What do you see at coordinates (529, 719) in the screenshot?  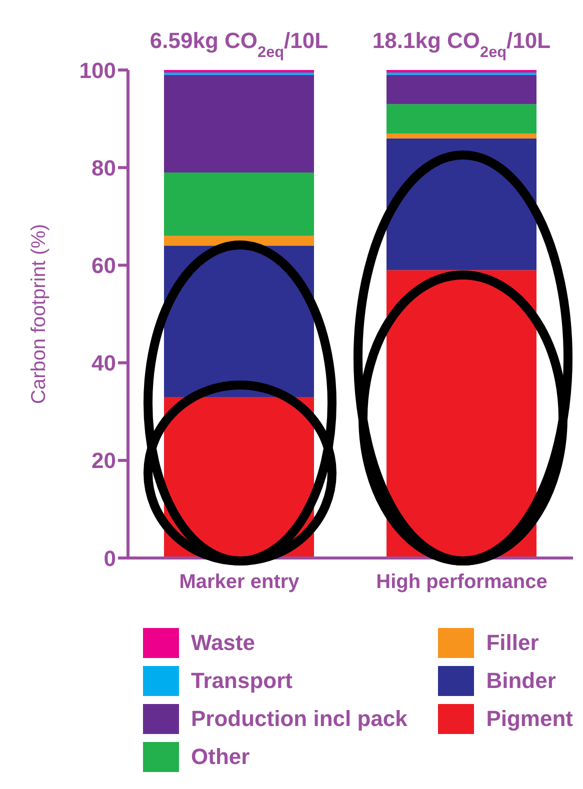 I see `legend-label: Pigment` at bounding box center [529, 719].